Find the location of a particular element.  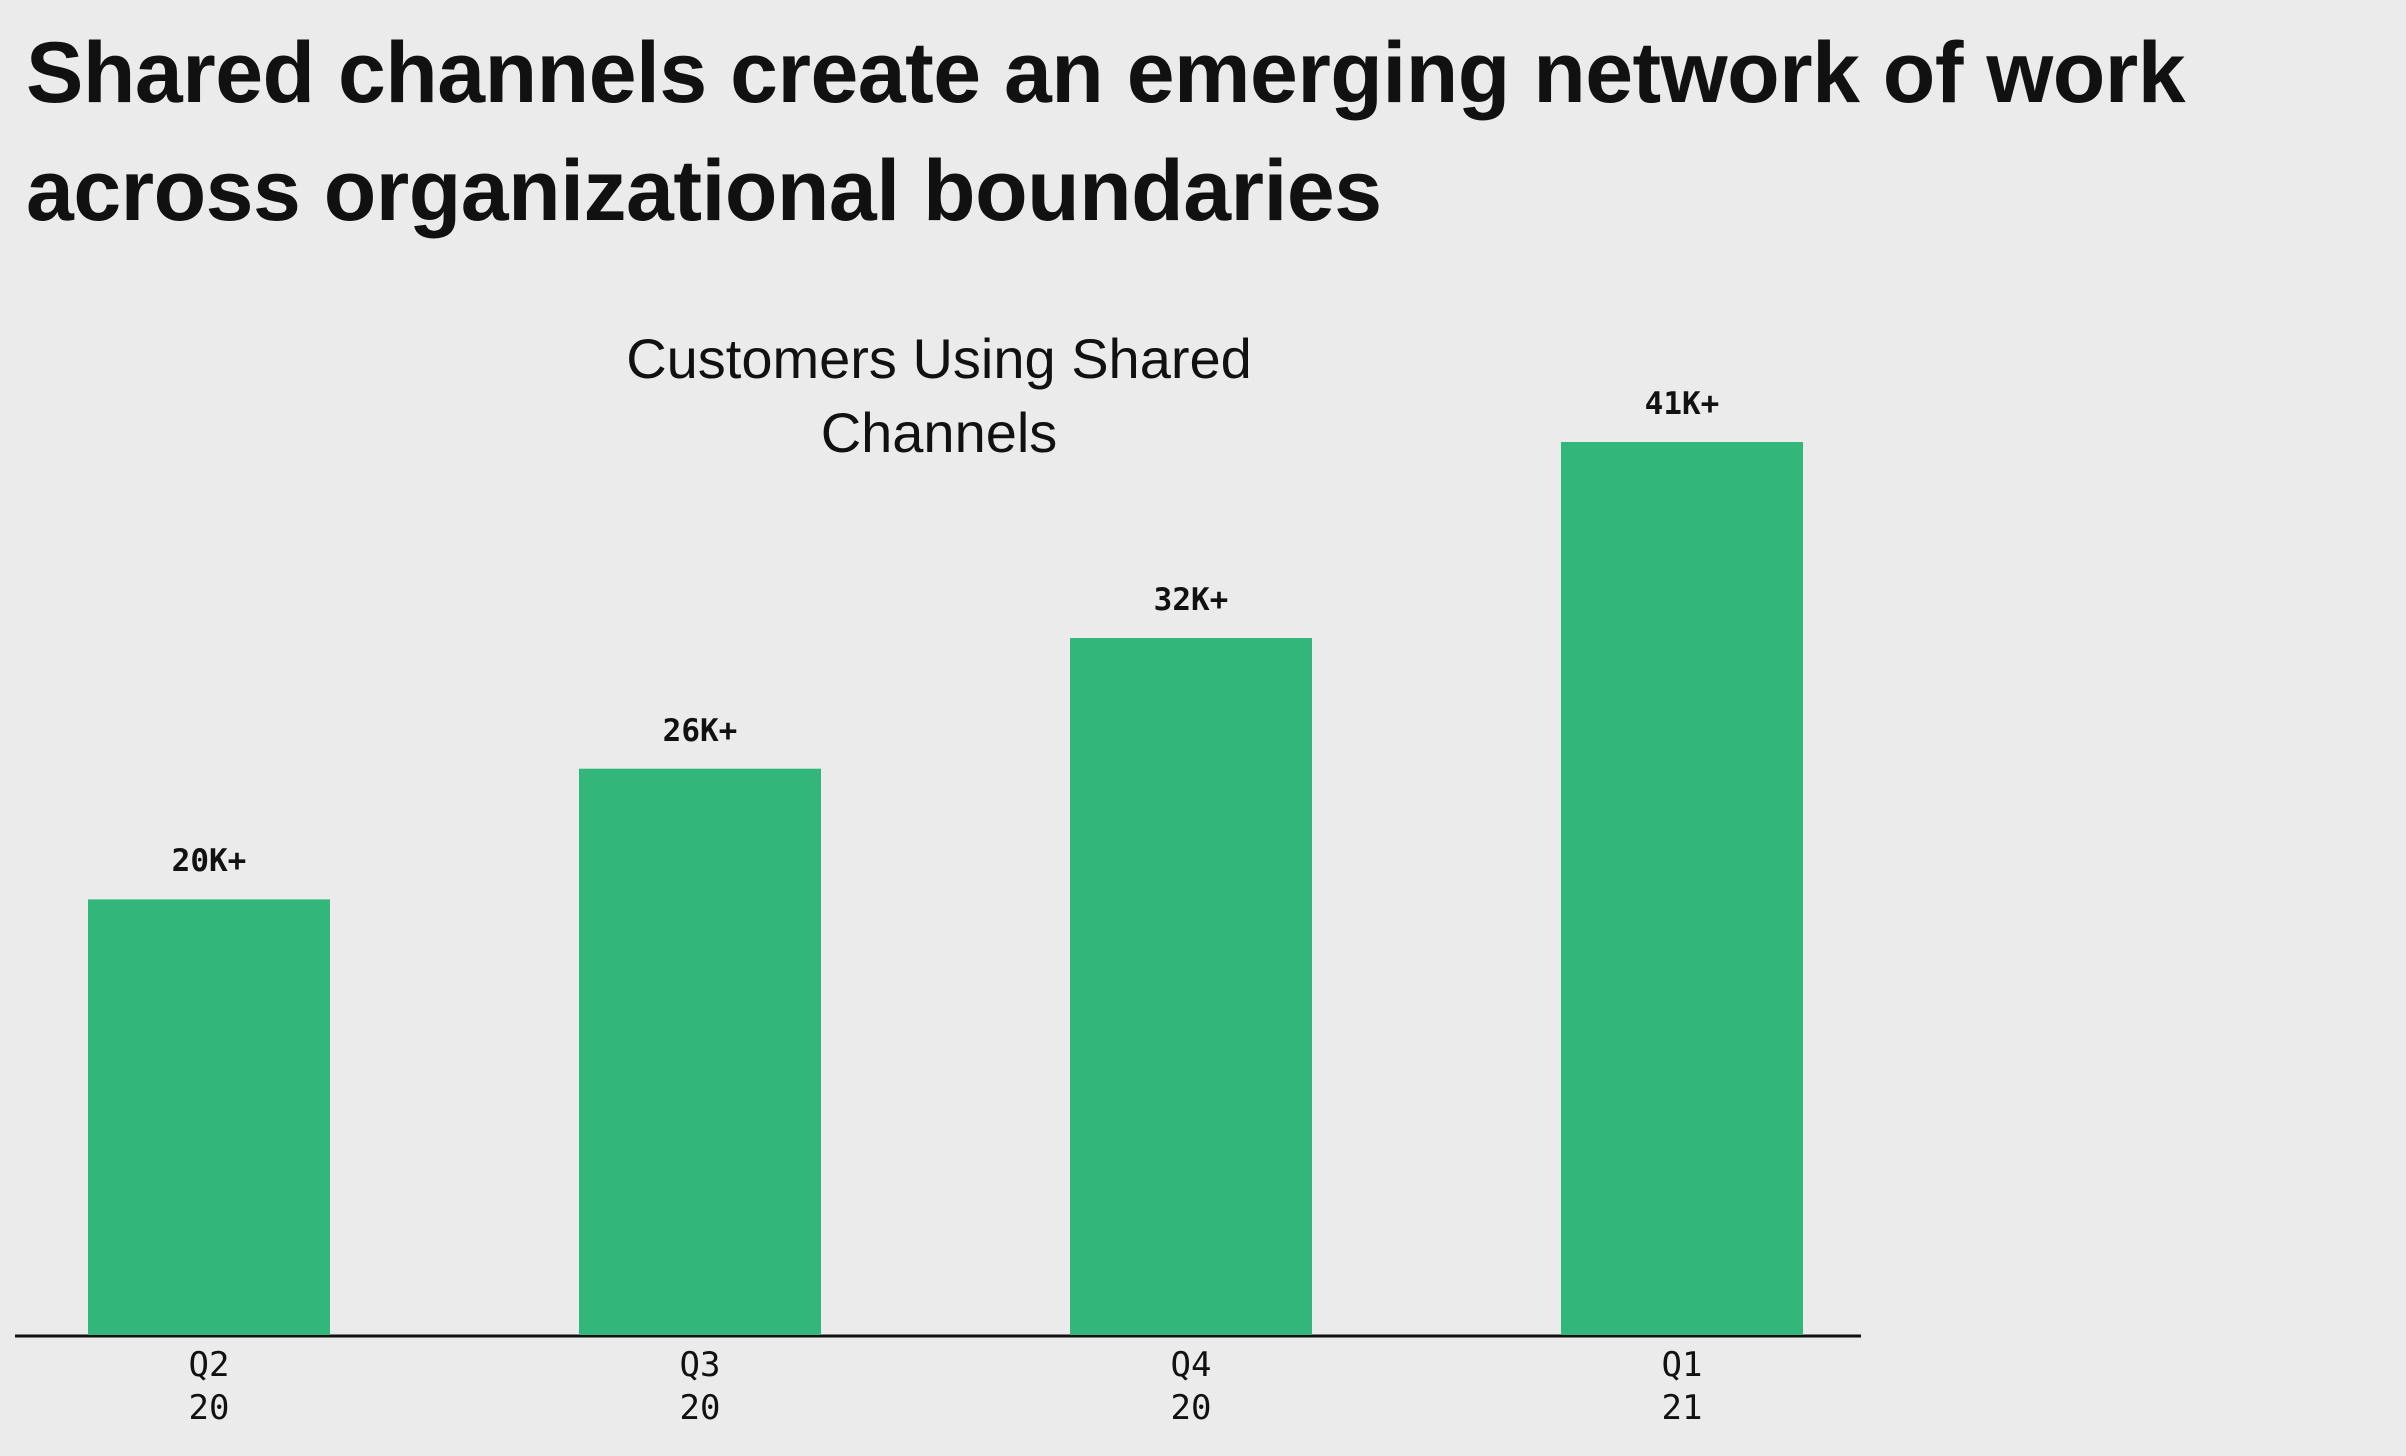

data-label: 41K+ is located at coordinates (1682, 404).